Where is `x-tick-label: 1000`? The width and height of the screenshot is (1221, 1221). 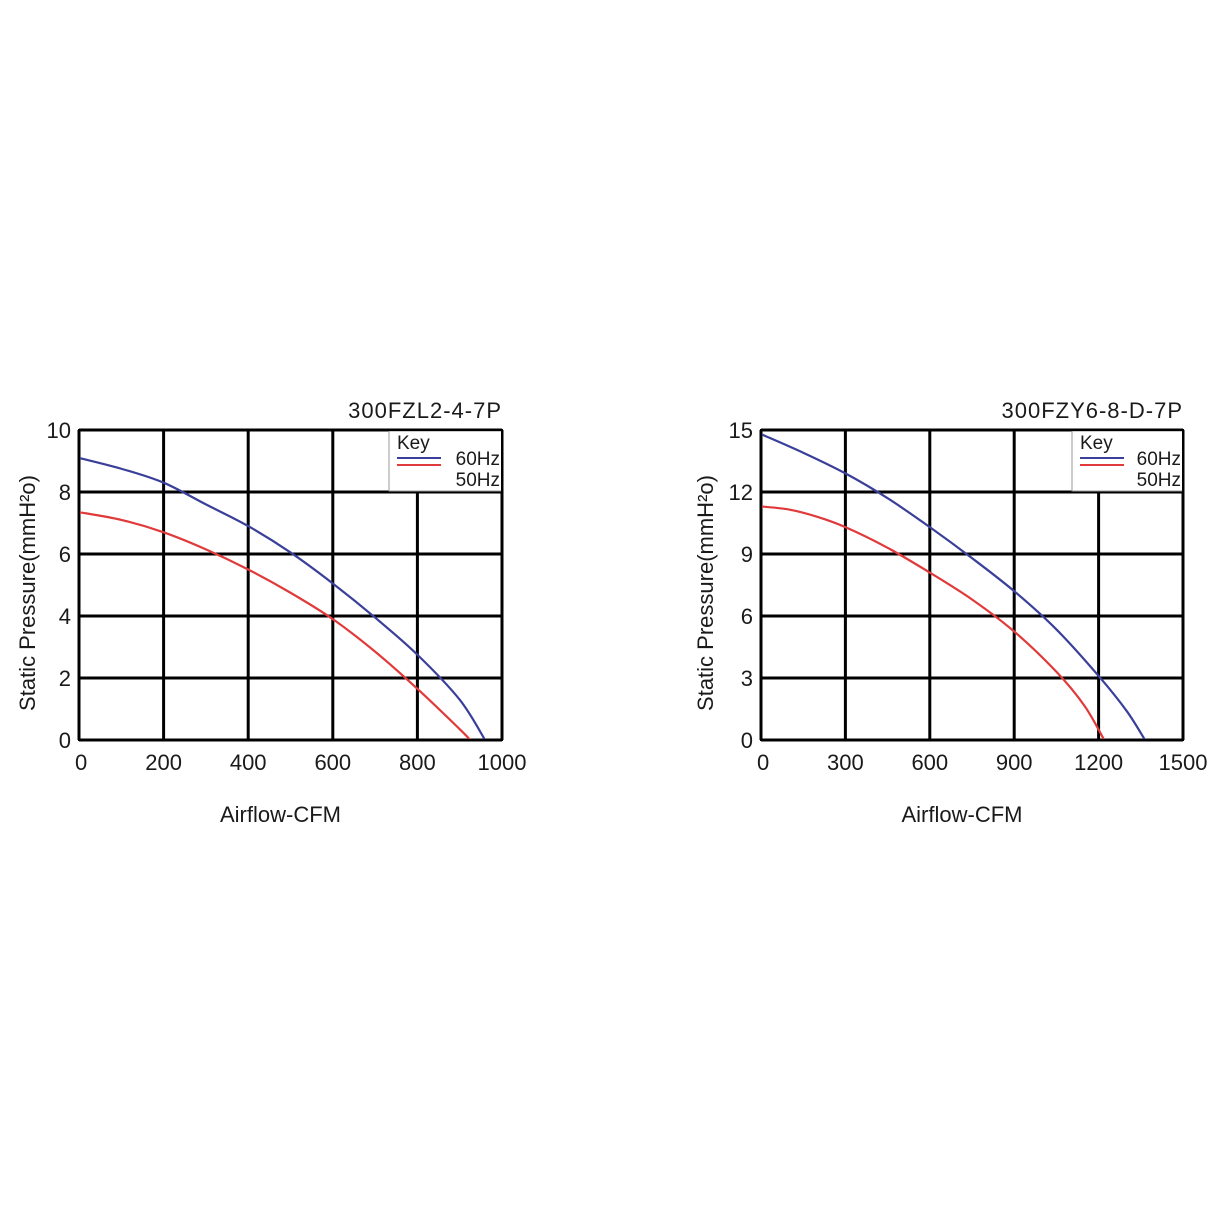 x-tick-label: 1000 is located at coordinates (502, 762).